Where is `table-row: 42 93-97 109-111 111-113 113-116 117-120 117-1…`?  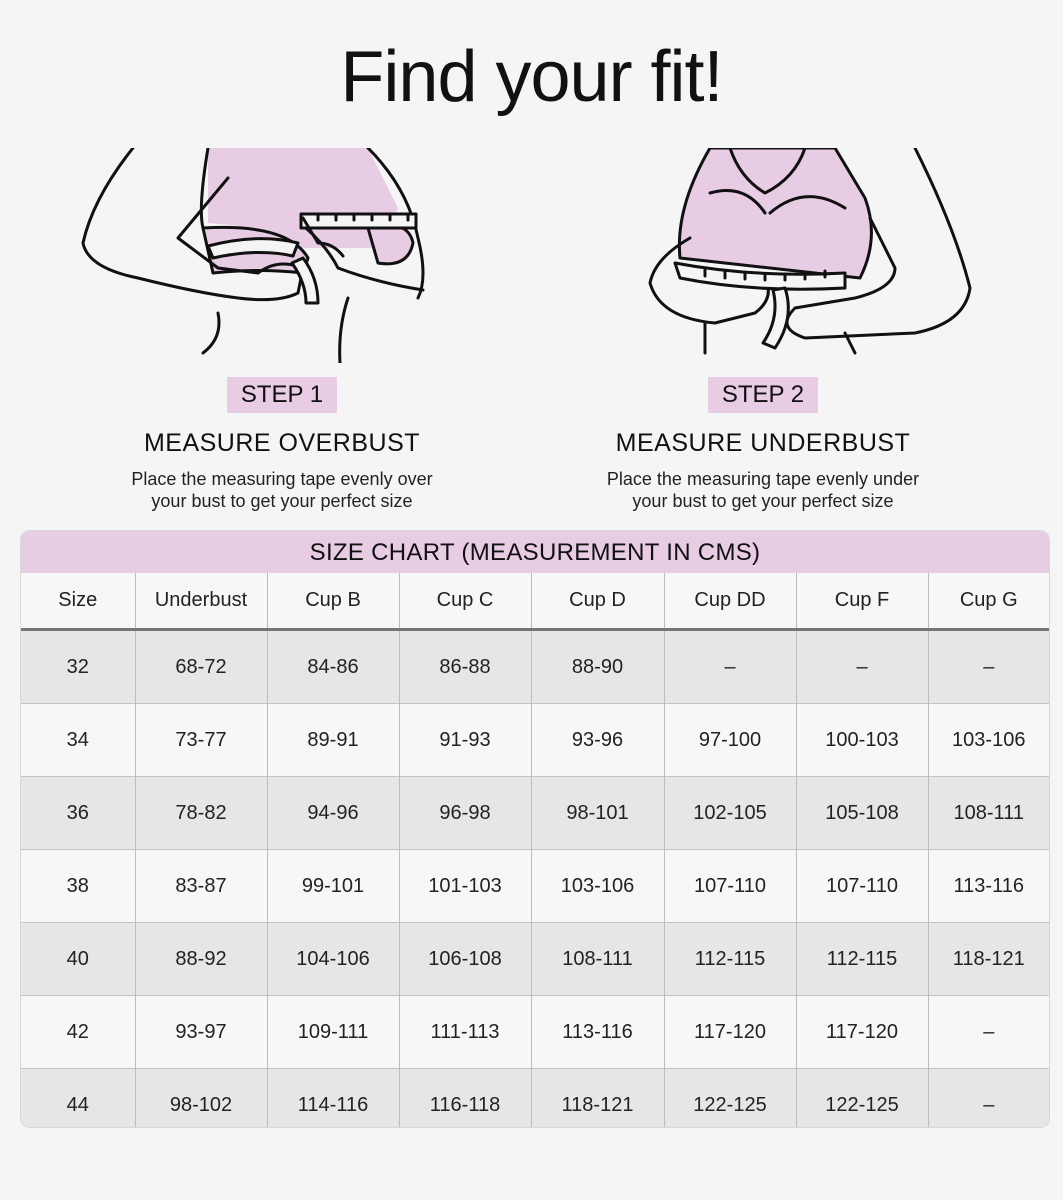 table-row: 42 93-97 109-111 111-113 113-116 117-120 117-1… is located at coordinates (535, 1032).